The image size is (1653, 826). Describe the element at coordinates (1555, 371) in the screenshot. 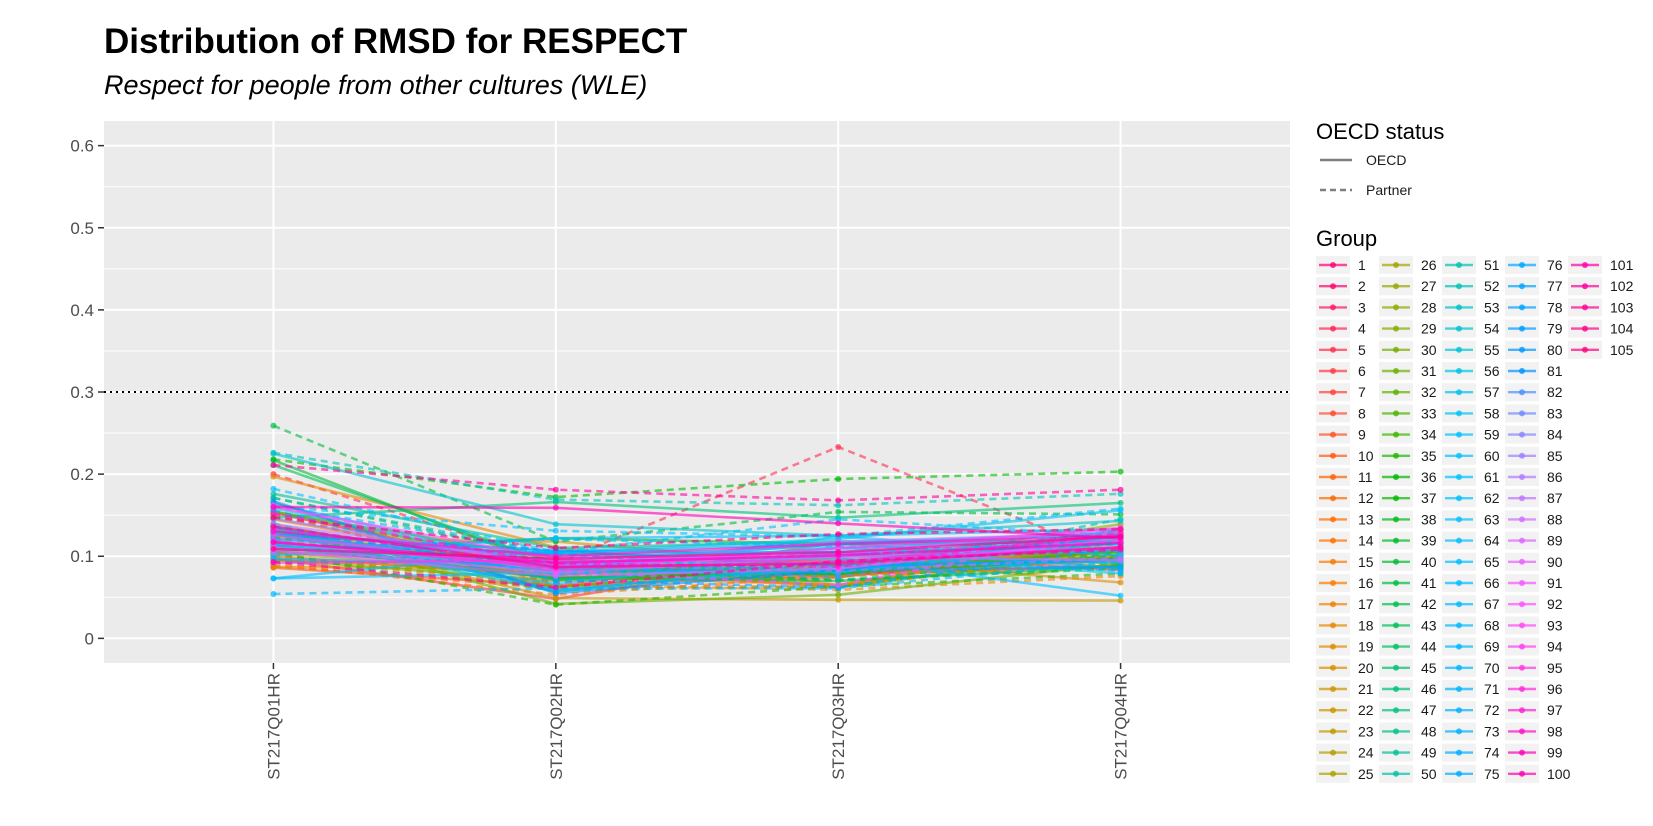

I see `group-legend-label: 81` at that location.